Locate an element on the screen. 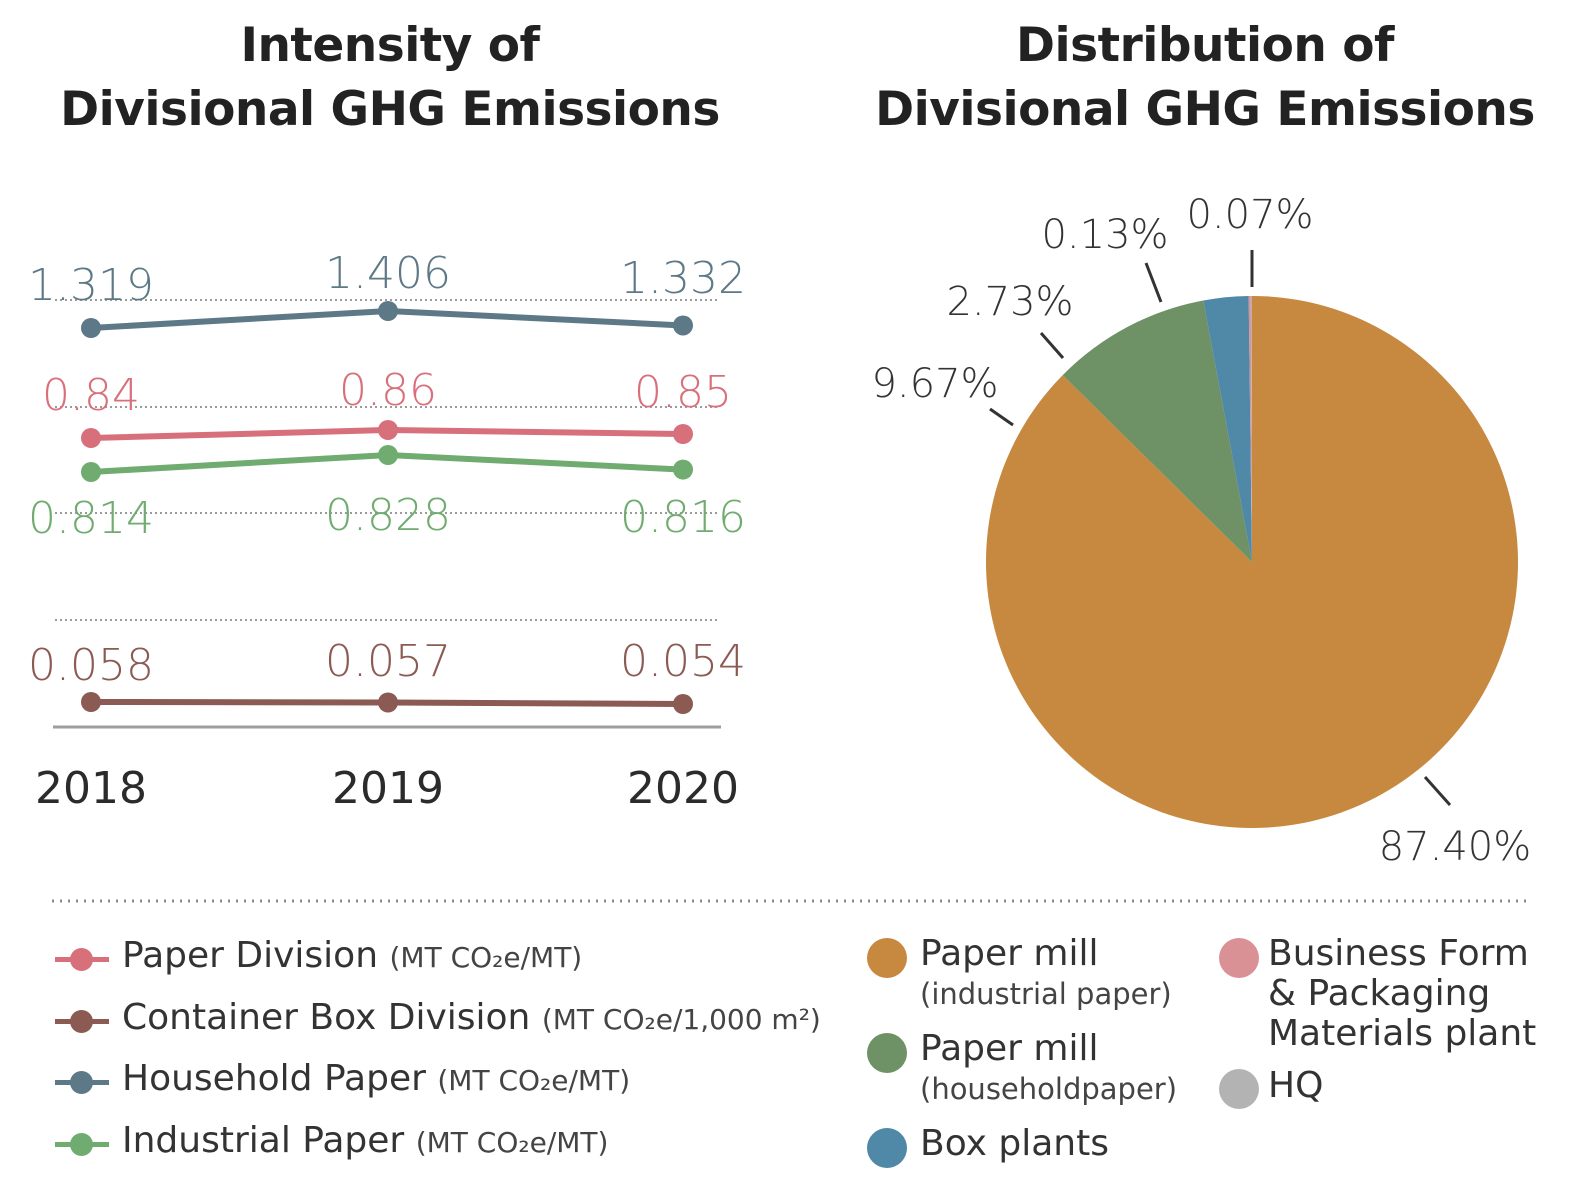 This screenshot has height=1200, width=1586. legend-swatch-industrial-paper is located at coordinates (82, 1144).